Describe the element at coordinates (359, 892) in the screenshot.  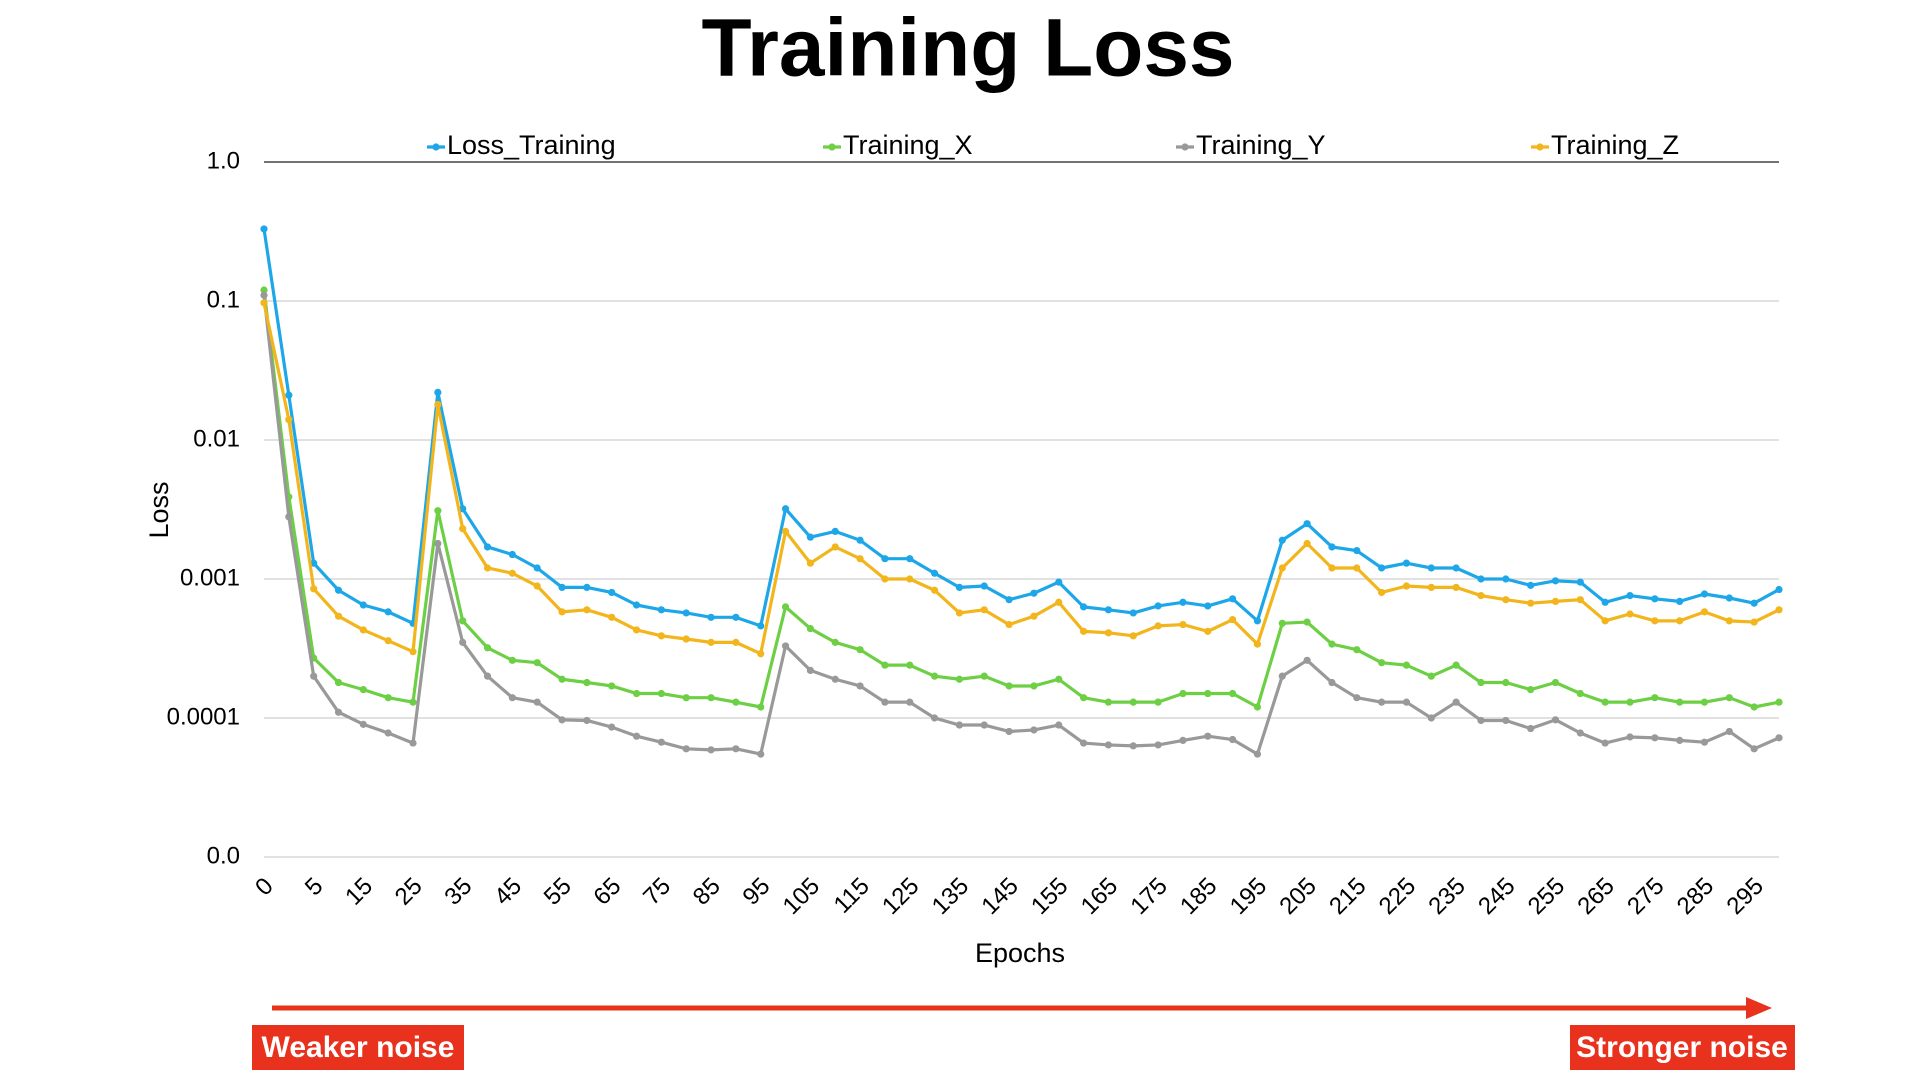
I see `x-tick-label: 15` at that location.